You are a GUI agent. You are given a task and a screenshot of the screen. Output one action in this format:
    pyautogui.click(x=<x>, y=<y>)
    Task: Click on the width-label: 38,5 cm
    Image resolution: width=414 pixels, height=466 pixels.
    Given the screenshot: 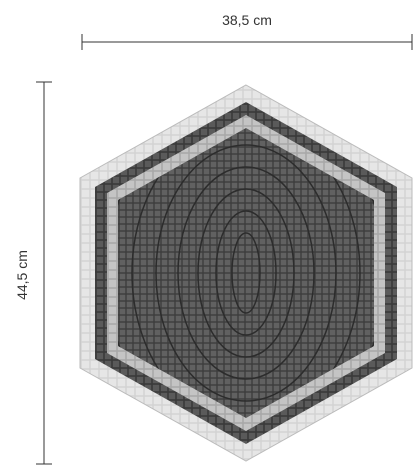 What is the action you would take?
    pyautogui.click(x=247, y=20)
    